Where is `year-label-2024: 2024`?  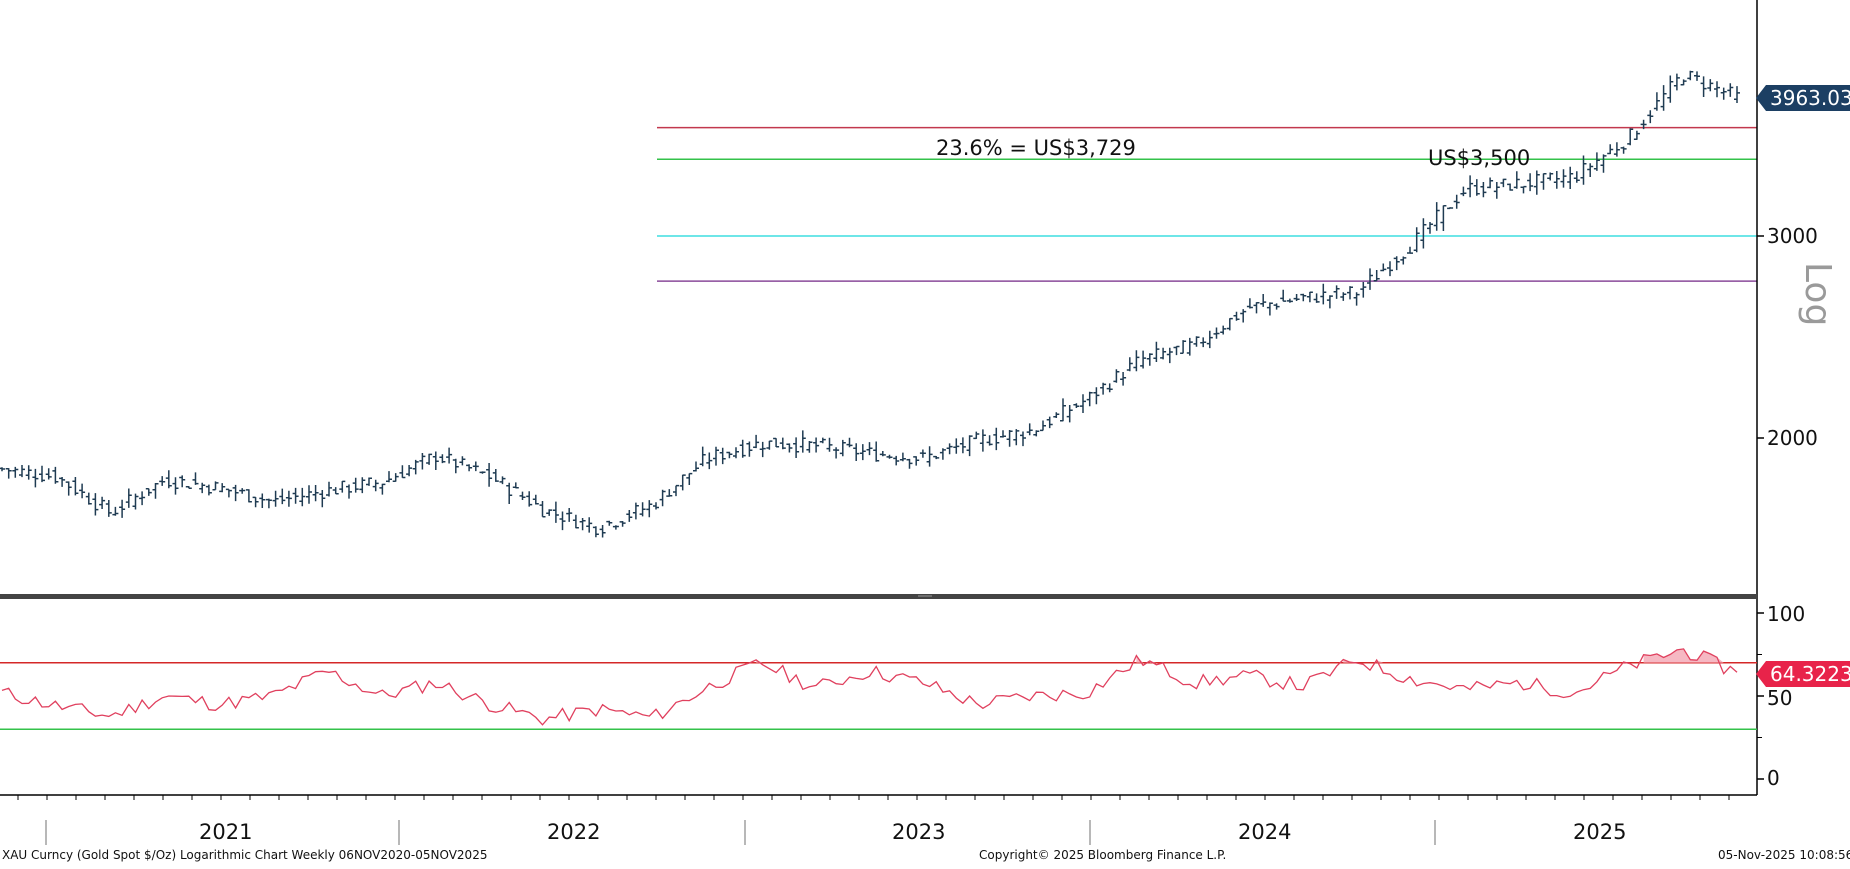 year-label-2024: 2024 is located at coordinates (1265, 832).